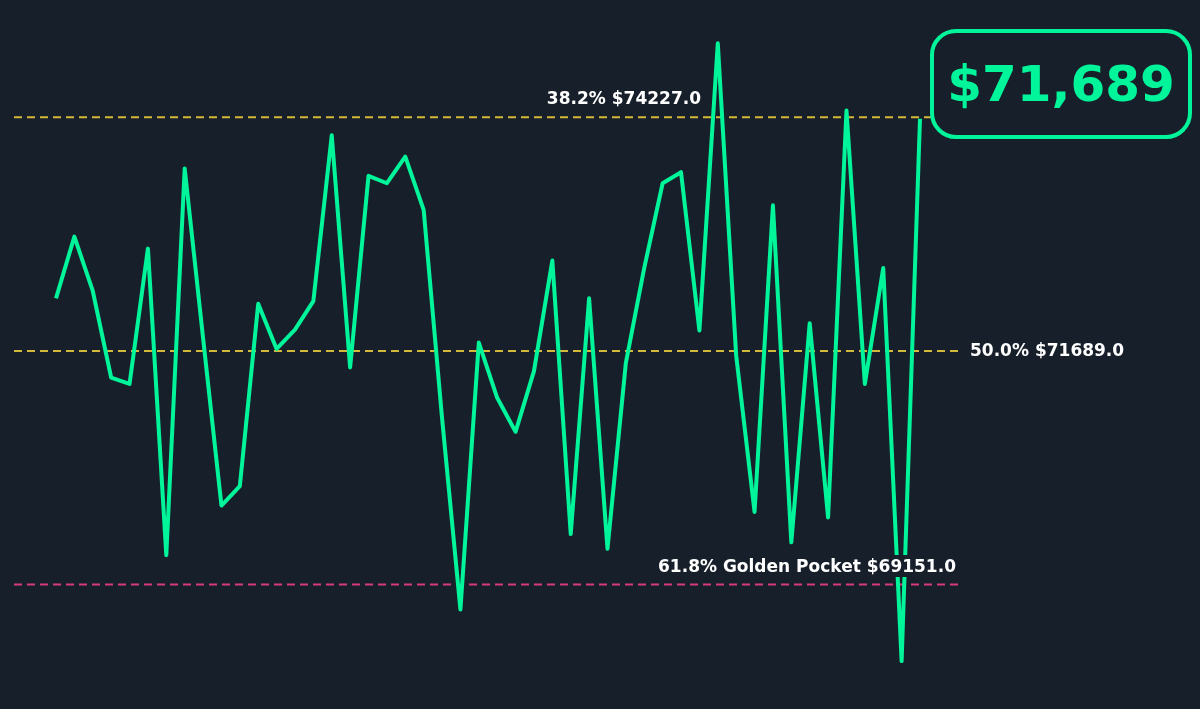  I want to click on text: $71,689, so click(1061, 84).